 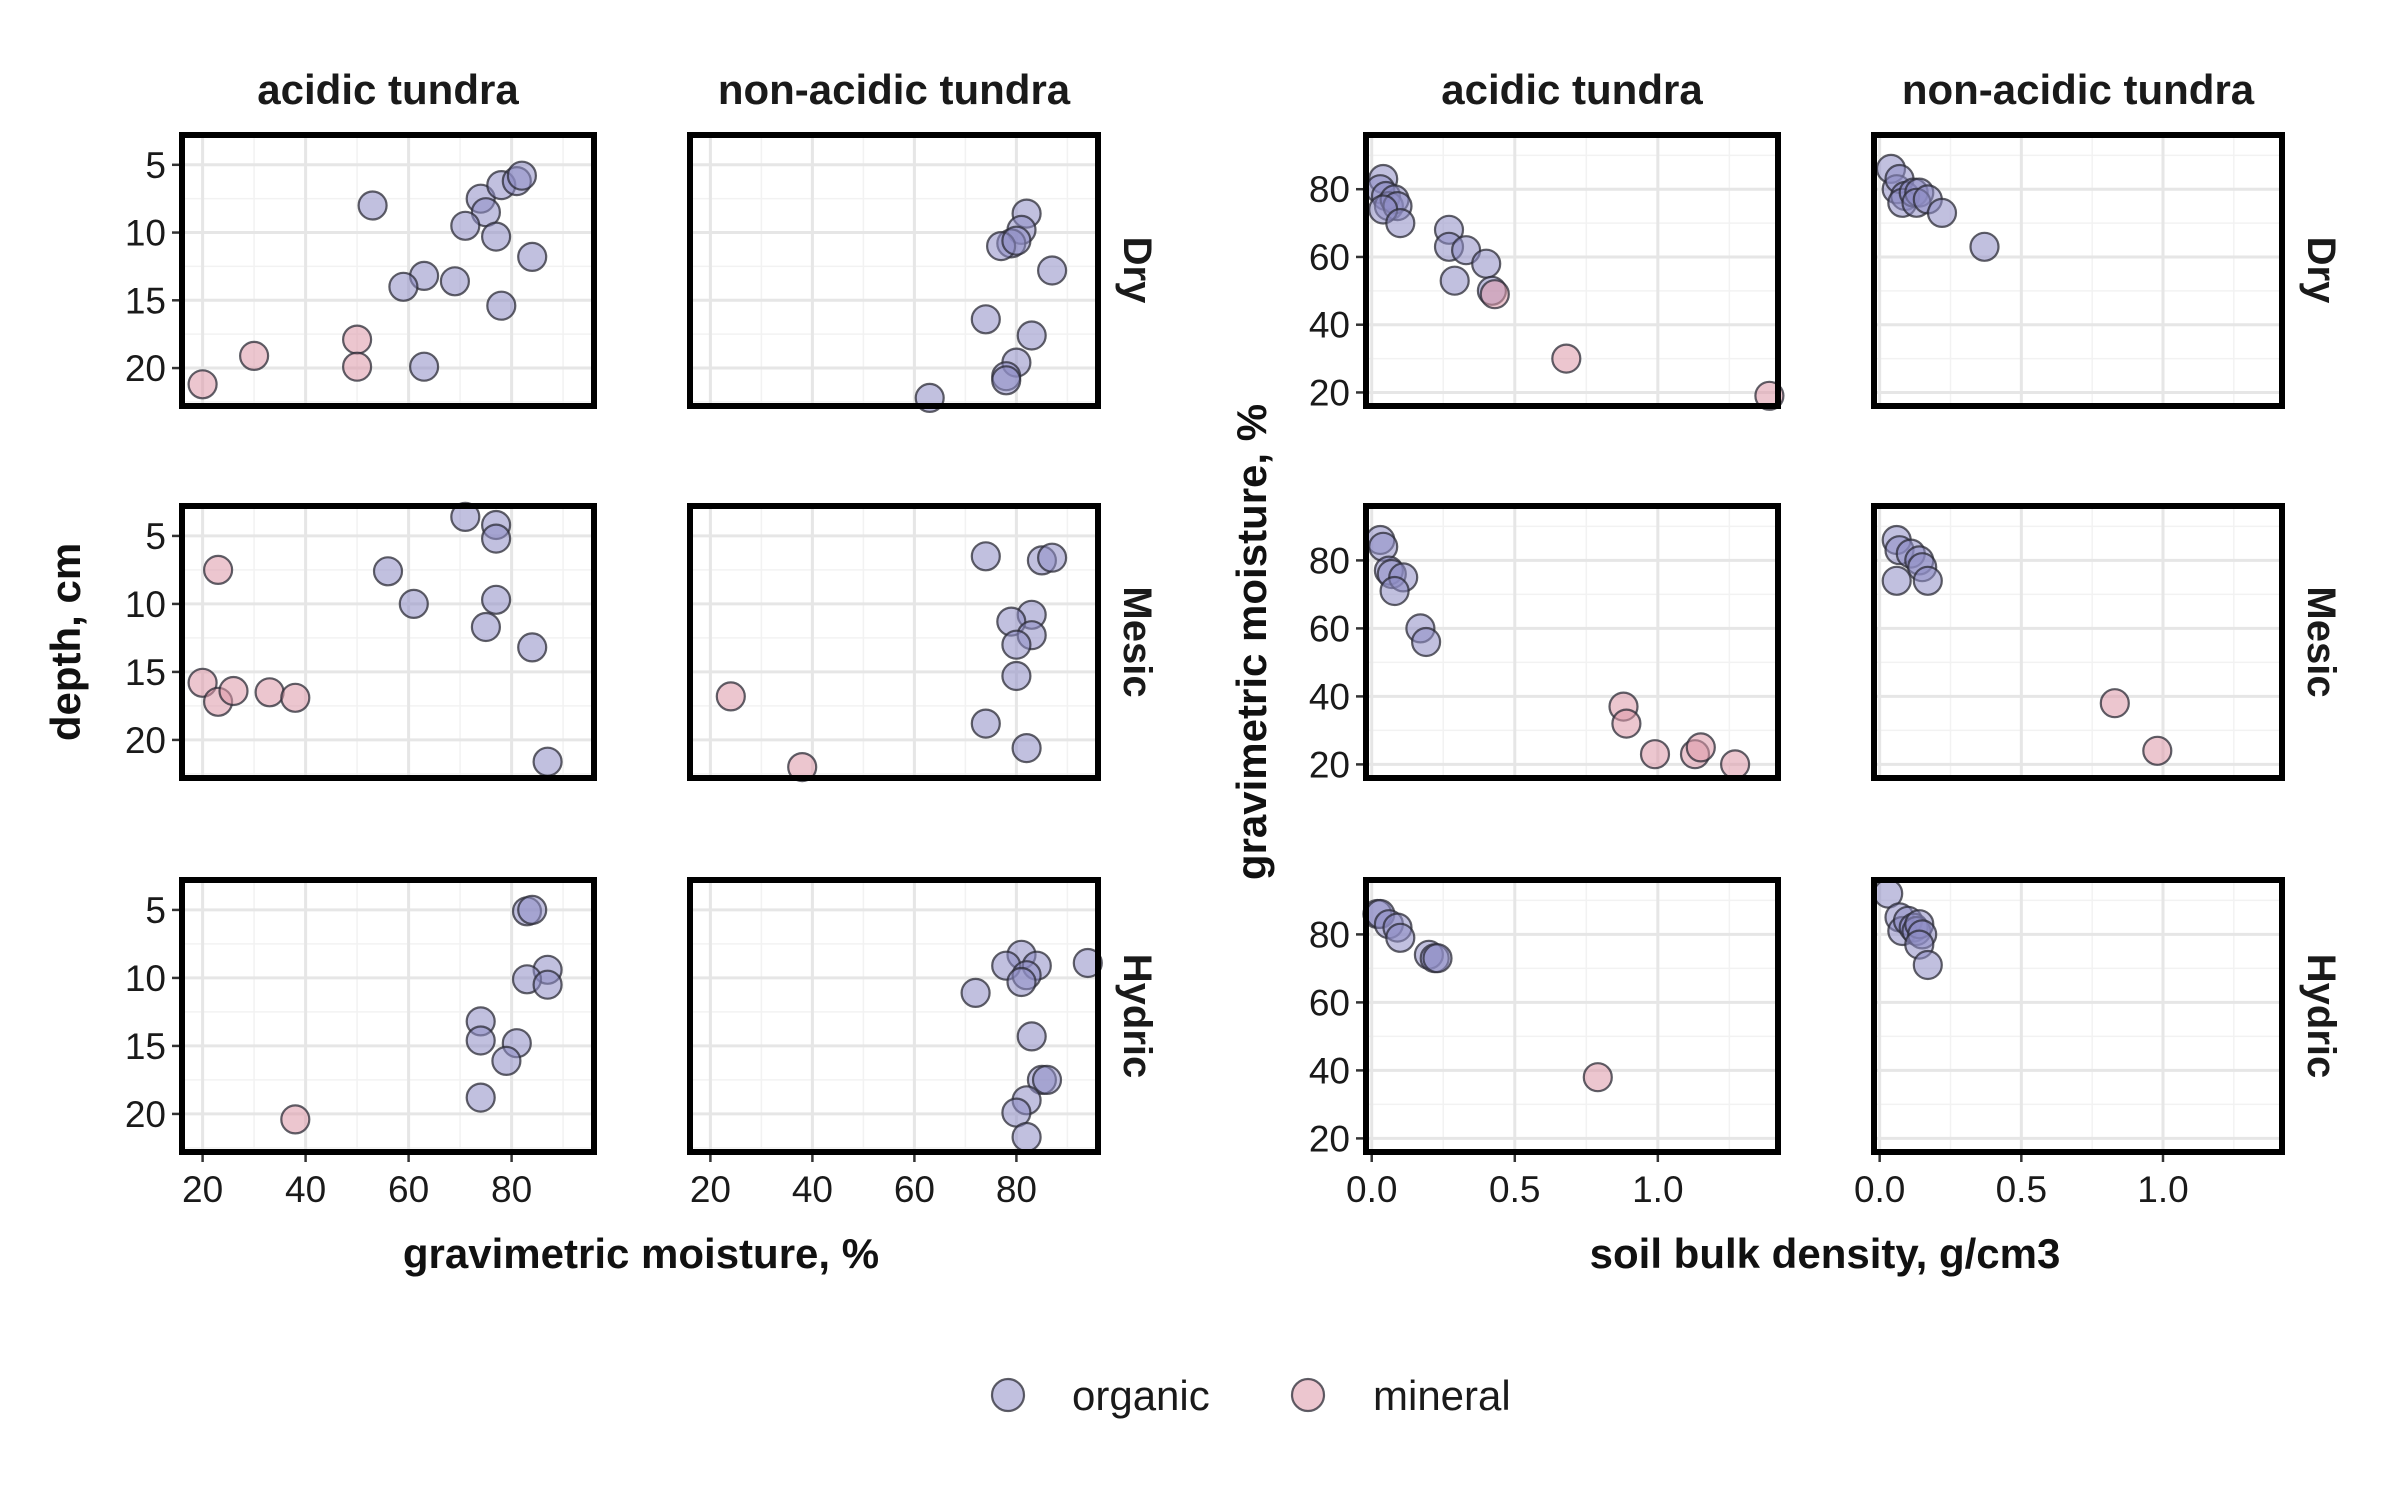 I want to click on x-tick-label: 20, so click(x=710, y=1189).